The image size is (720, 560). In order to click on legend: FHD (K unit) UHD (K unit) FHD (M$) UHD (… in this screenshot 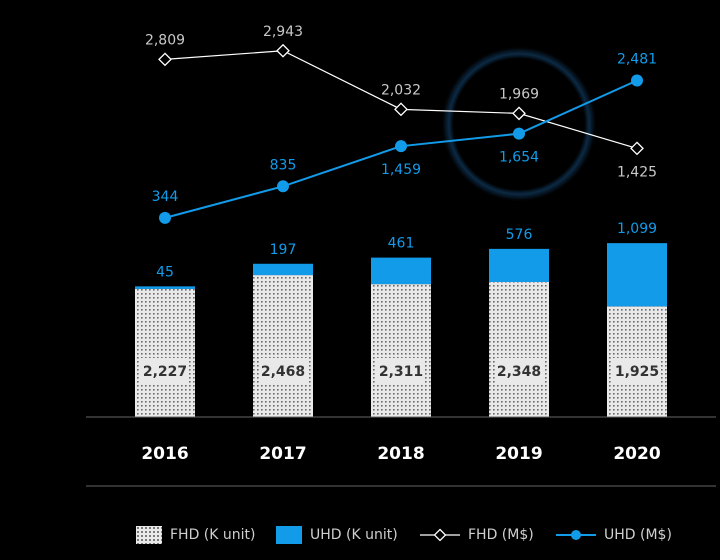, I will do `click(360, 535)`.